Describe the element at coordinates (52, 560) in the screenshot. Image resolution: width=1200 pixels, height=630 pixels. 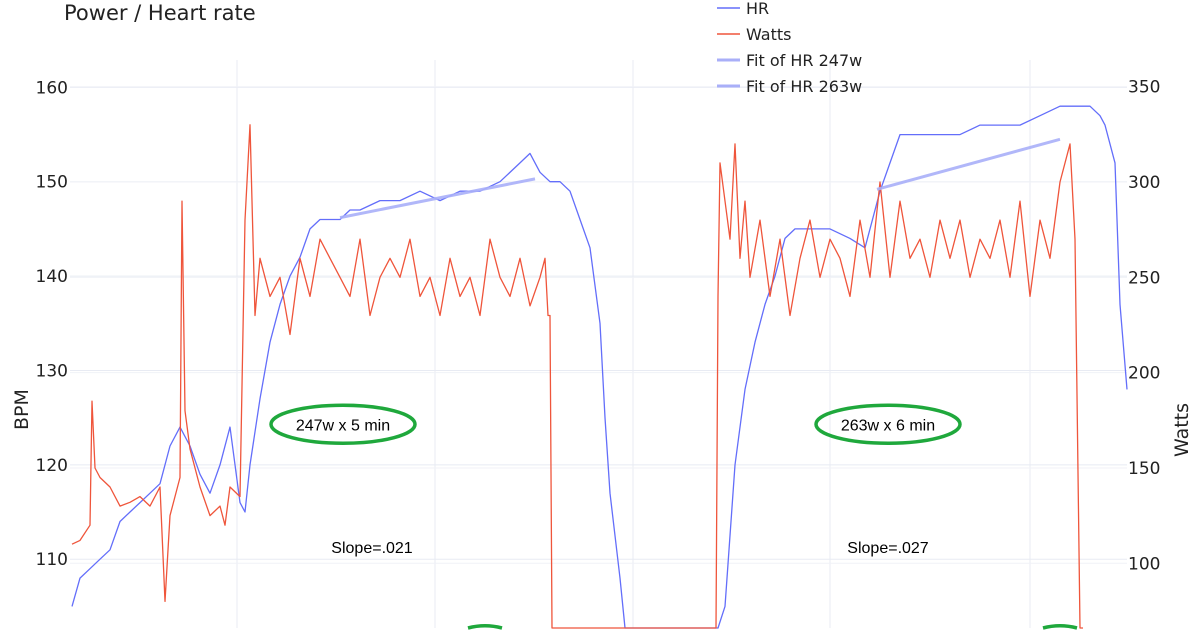
I see `y-tick-label: 110` at that location.